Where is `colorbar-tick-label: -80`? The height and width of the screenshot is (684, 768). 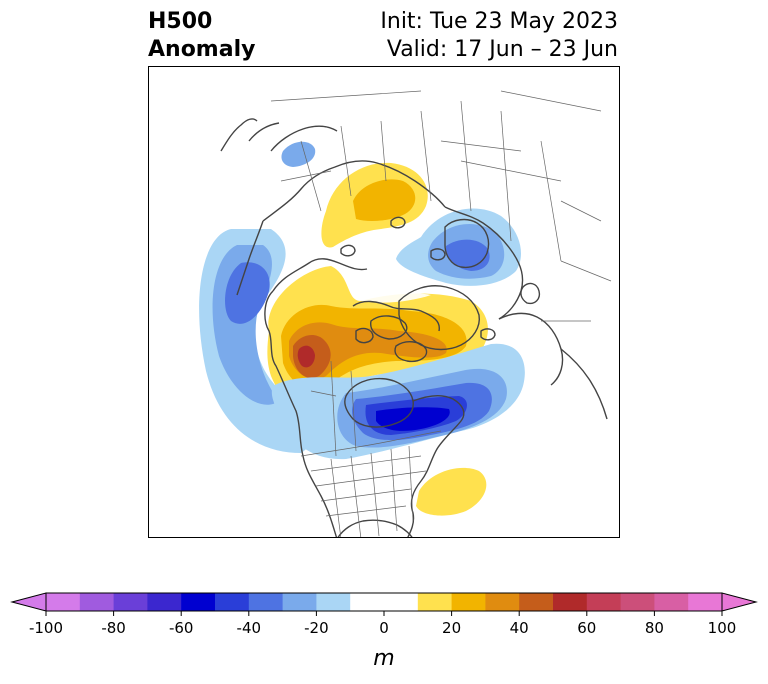 colorbar-tick-label: -80 is located at coordinates (113, 628).